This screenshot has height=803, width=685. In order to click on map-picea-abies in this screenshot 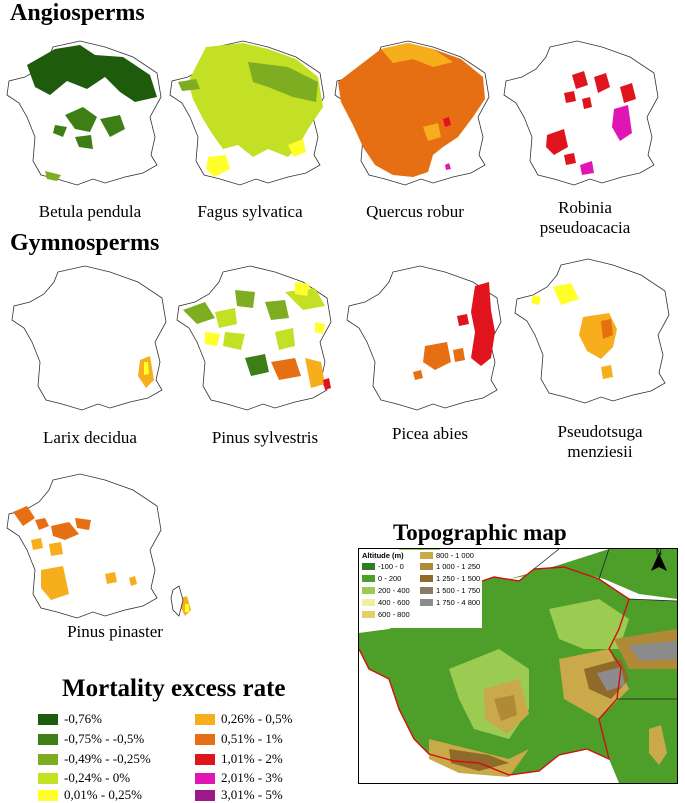, I will do `click(425, 342)`.